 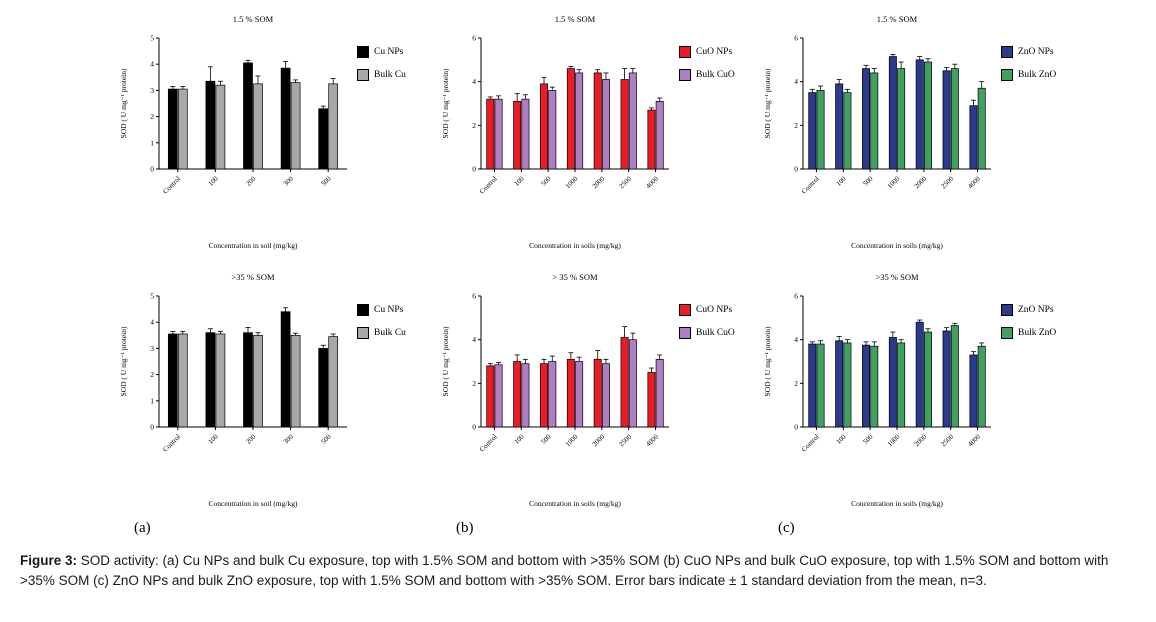 What do you see at coordinates (606, 124) in the screenshot?
I see `bar-bulk-cuo-2000` at bounding box center [606, 124].